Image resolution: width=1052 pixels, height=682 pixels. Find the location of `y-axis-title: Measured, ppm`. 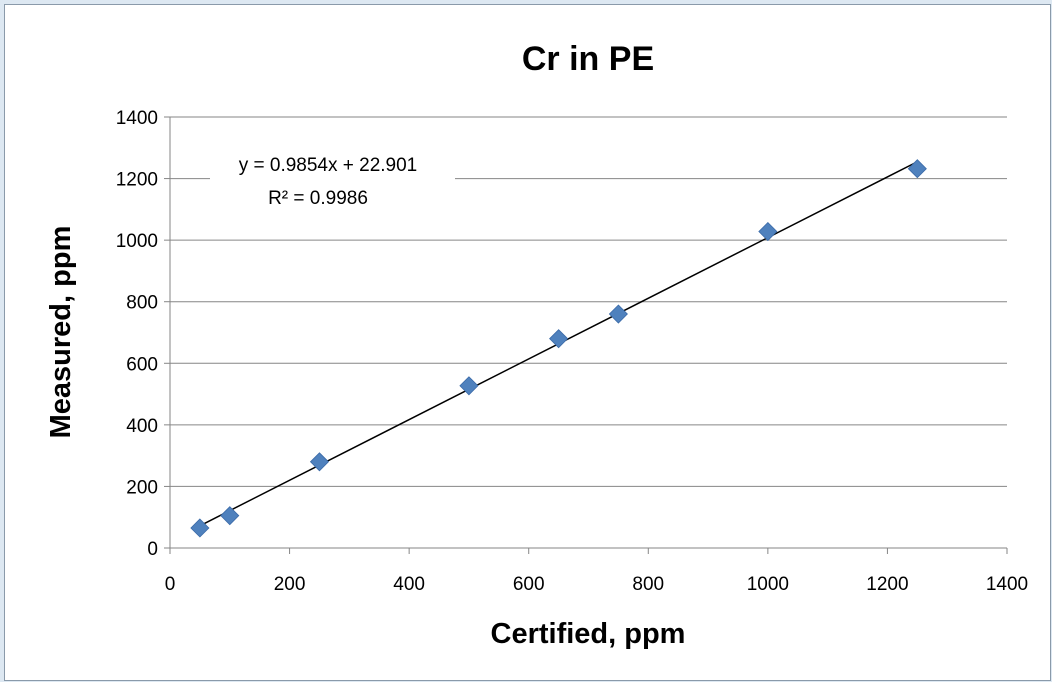

y-axis-title: Measured, ppm is located at coordinates (61, 332).